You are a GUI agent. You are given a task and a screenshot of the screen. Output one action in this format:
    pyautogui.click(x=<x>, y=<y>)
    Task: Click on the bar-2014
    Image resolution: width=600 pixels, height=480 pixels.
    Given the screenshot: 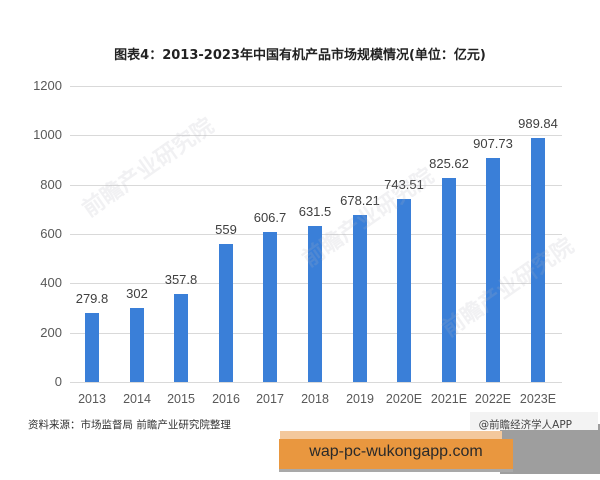 What is the action you would take?
    pyautogui.click(x=137, y=345)
    